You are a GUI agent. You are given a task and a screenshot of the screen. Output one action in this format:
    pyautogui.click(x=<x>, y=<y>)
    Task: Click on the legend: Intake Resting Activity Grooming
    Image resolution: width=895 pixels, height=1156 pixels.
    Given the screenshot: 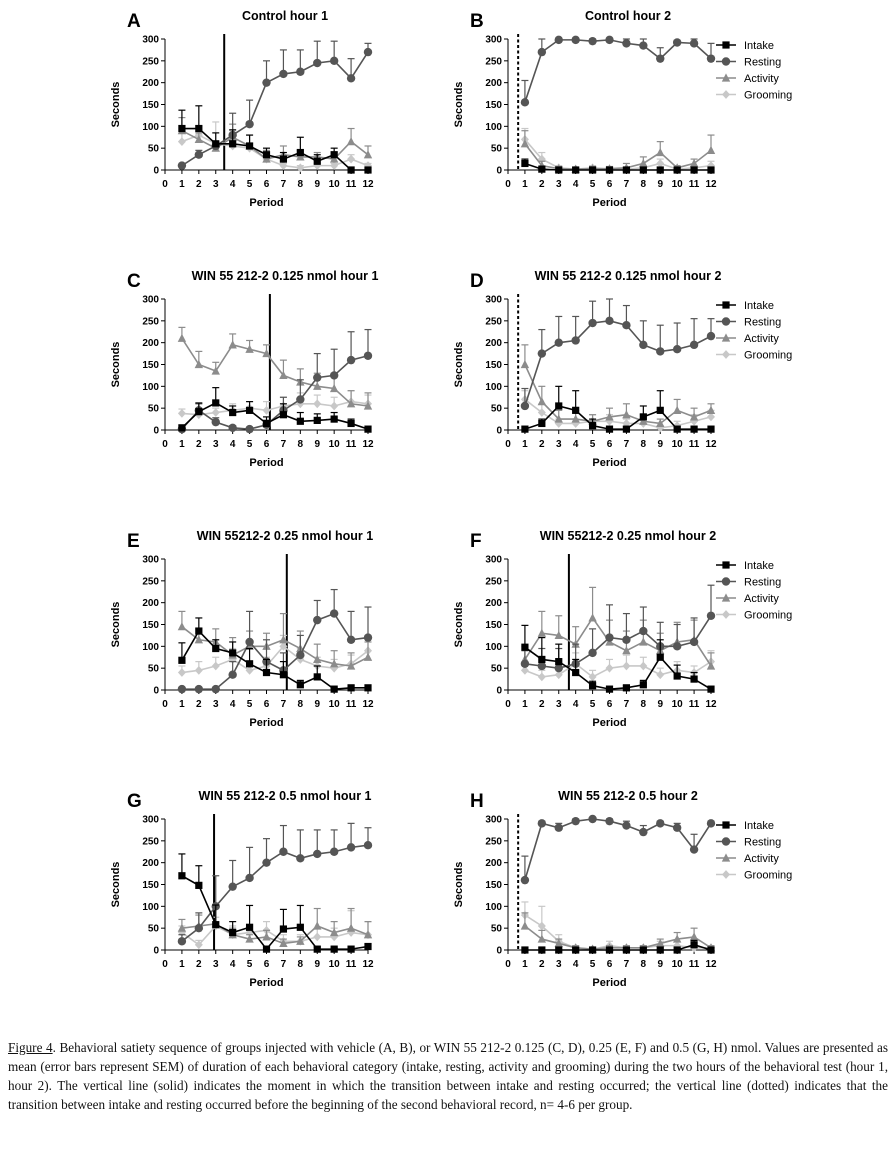 What is the action you would take?
    pyautogui.click(x=754, y=851)
    